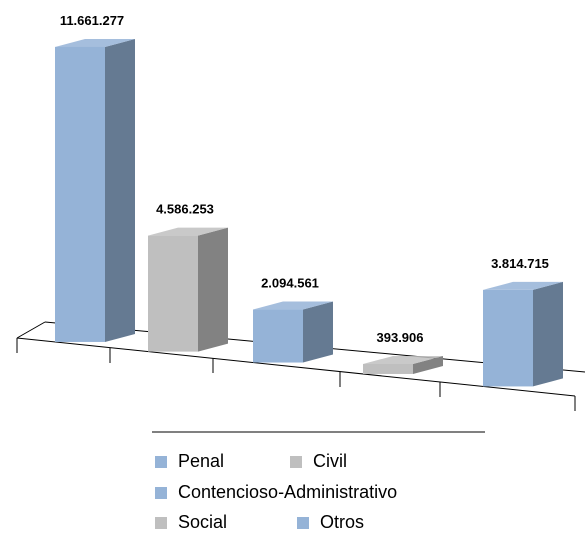 The height and width of the screenshot is (535, 585). What do you see at coordinates (185, 209) in the screenshot?
I see `value-label: 4.586.253` at bounding box center [185, 209].